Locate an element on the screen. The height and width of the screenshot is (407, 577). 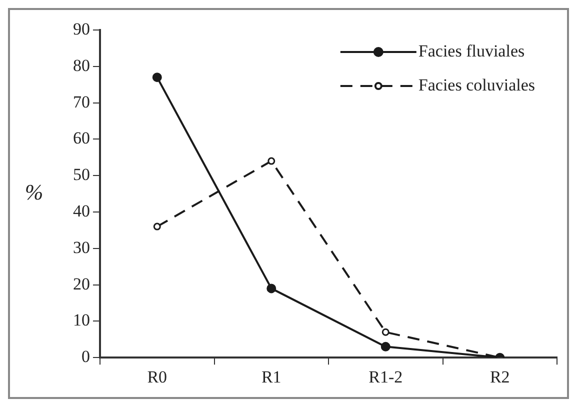
y-tick-label: 80 is located at coordinates (81, 65).